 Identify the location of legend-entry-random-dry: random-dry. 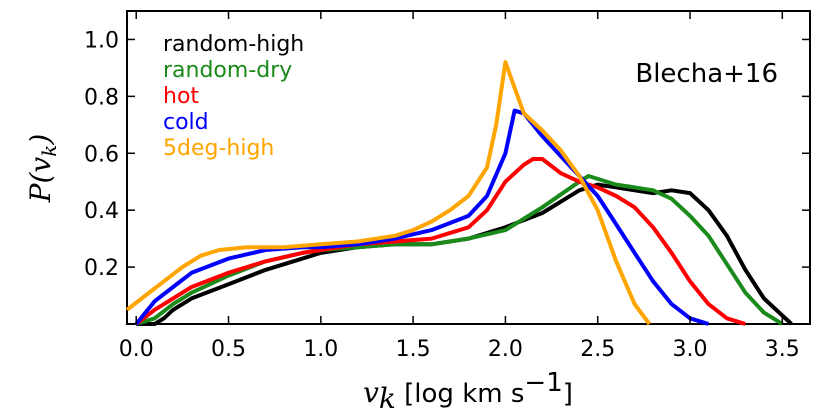
(227, 70).